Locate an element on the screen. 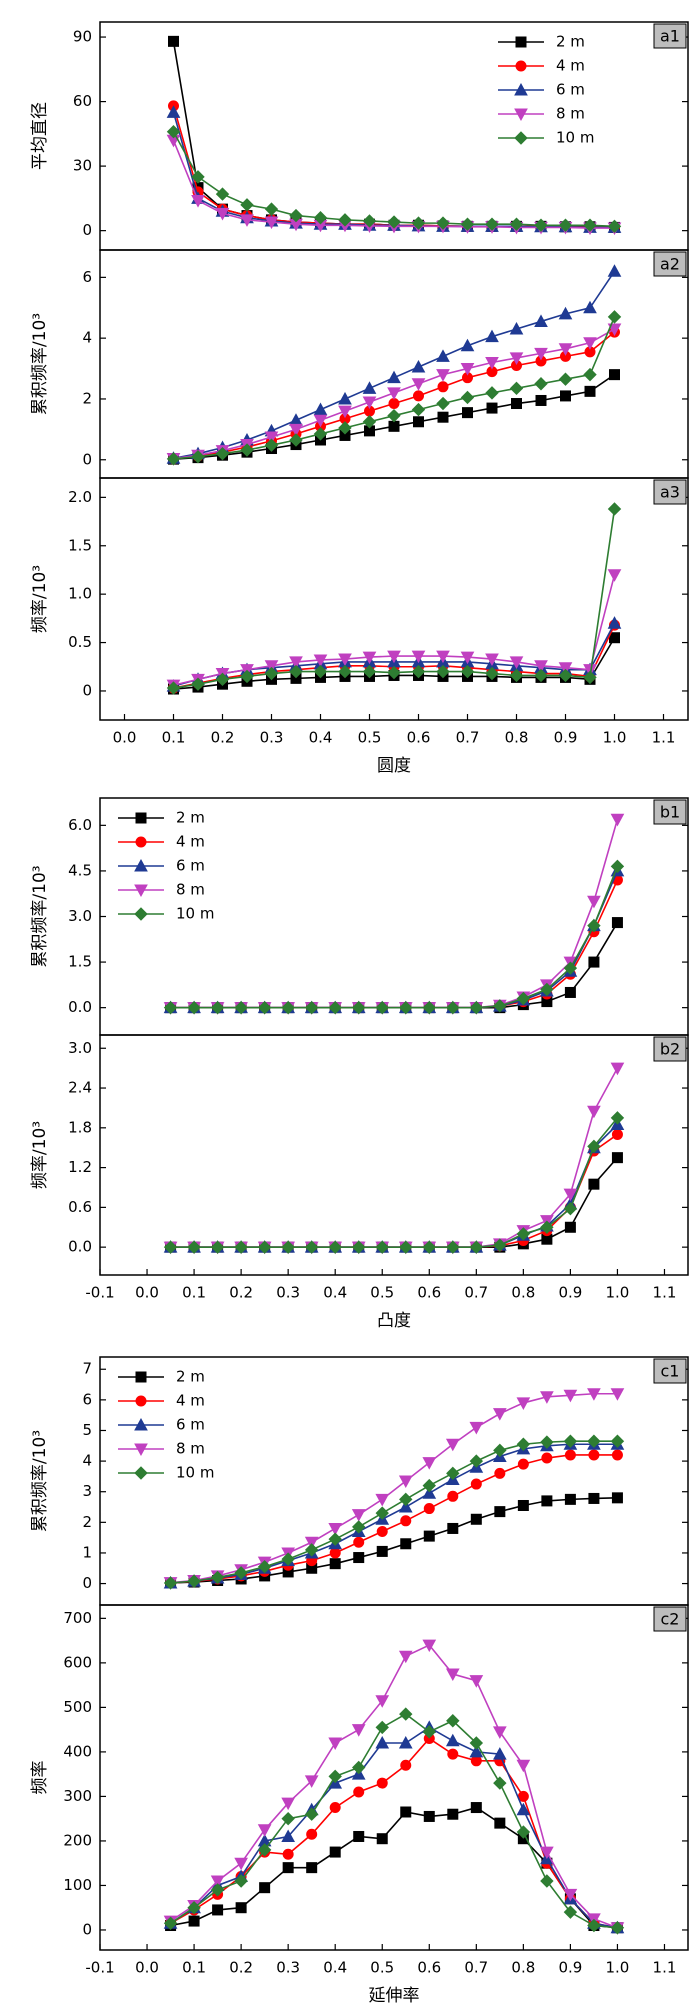  x-tick-label: 0.4 is located at coordinates (335, 1968).